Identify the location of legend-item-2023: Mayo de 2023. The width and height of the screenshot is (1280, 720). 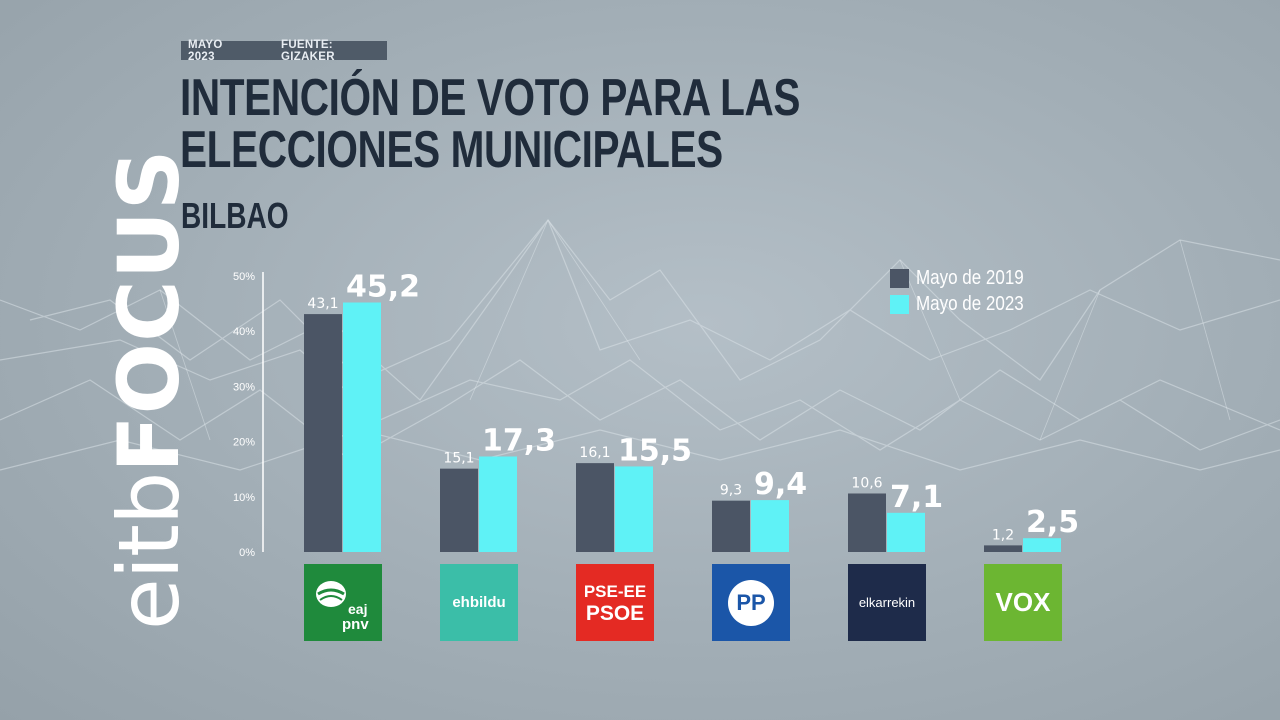
(966, 304).